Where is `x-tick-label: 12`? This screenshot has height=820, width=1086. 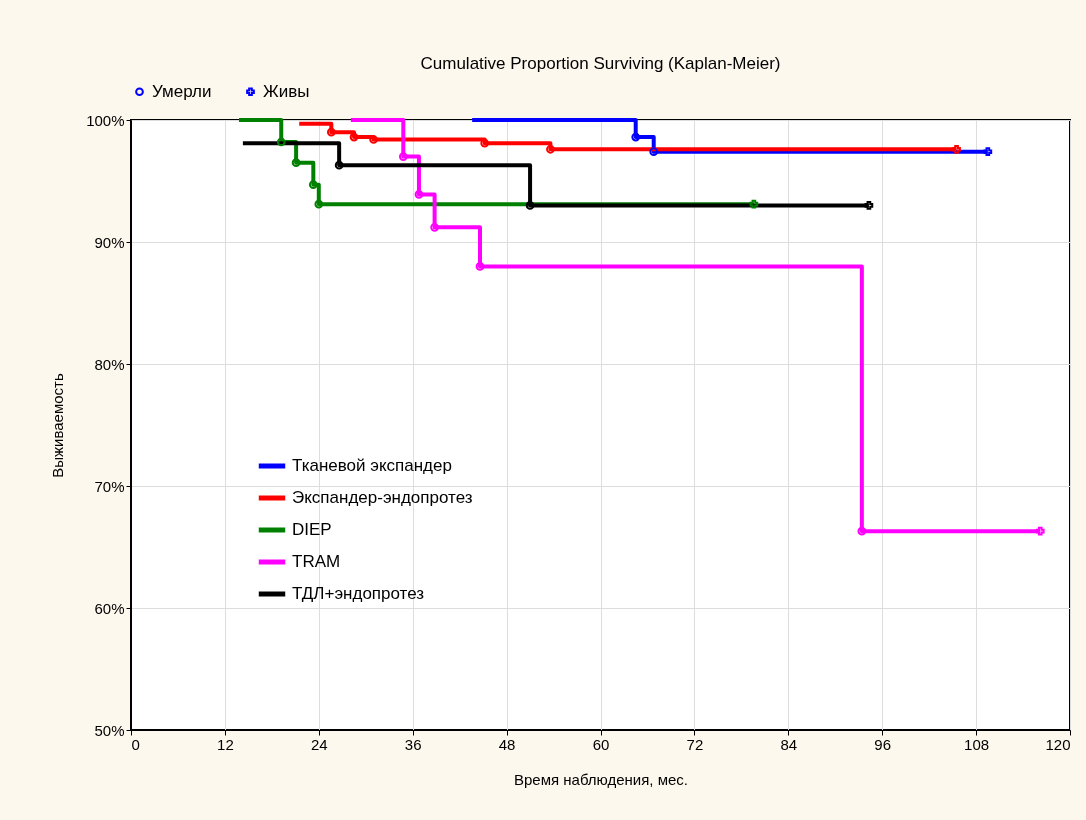
x-tick-label: 12 is located at coordinates (225, 744).